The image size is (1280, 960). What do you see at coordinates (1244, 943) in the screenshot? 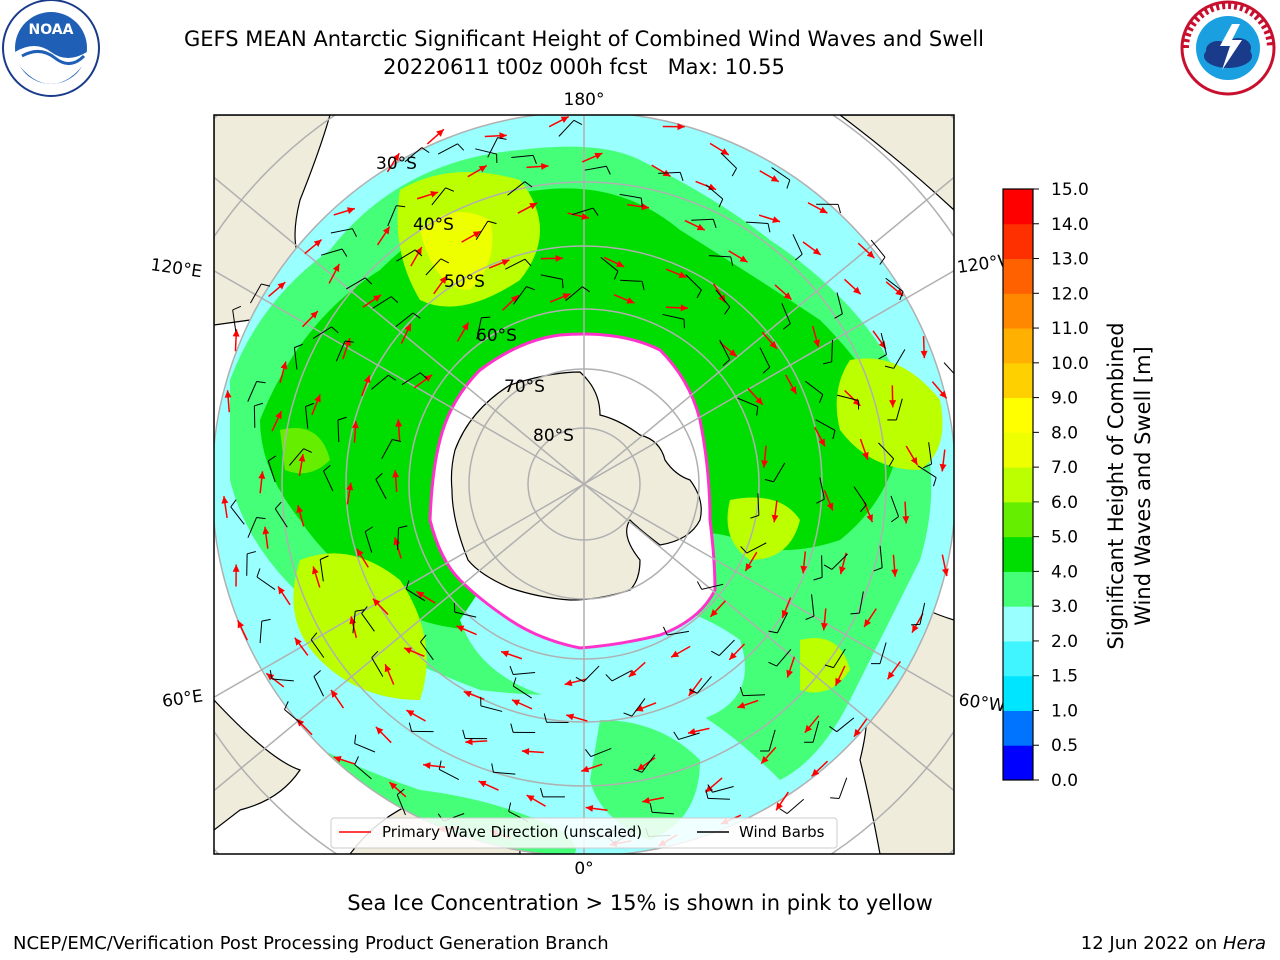
I see `footer-host: Hera` at bounding box center [1244, 943].